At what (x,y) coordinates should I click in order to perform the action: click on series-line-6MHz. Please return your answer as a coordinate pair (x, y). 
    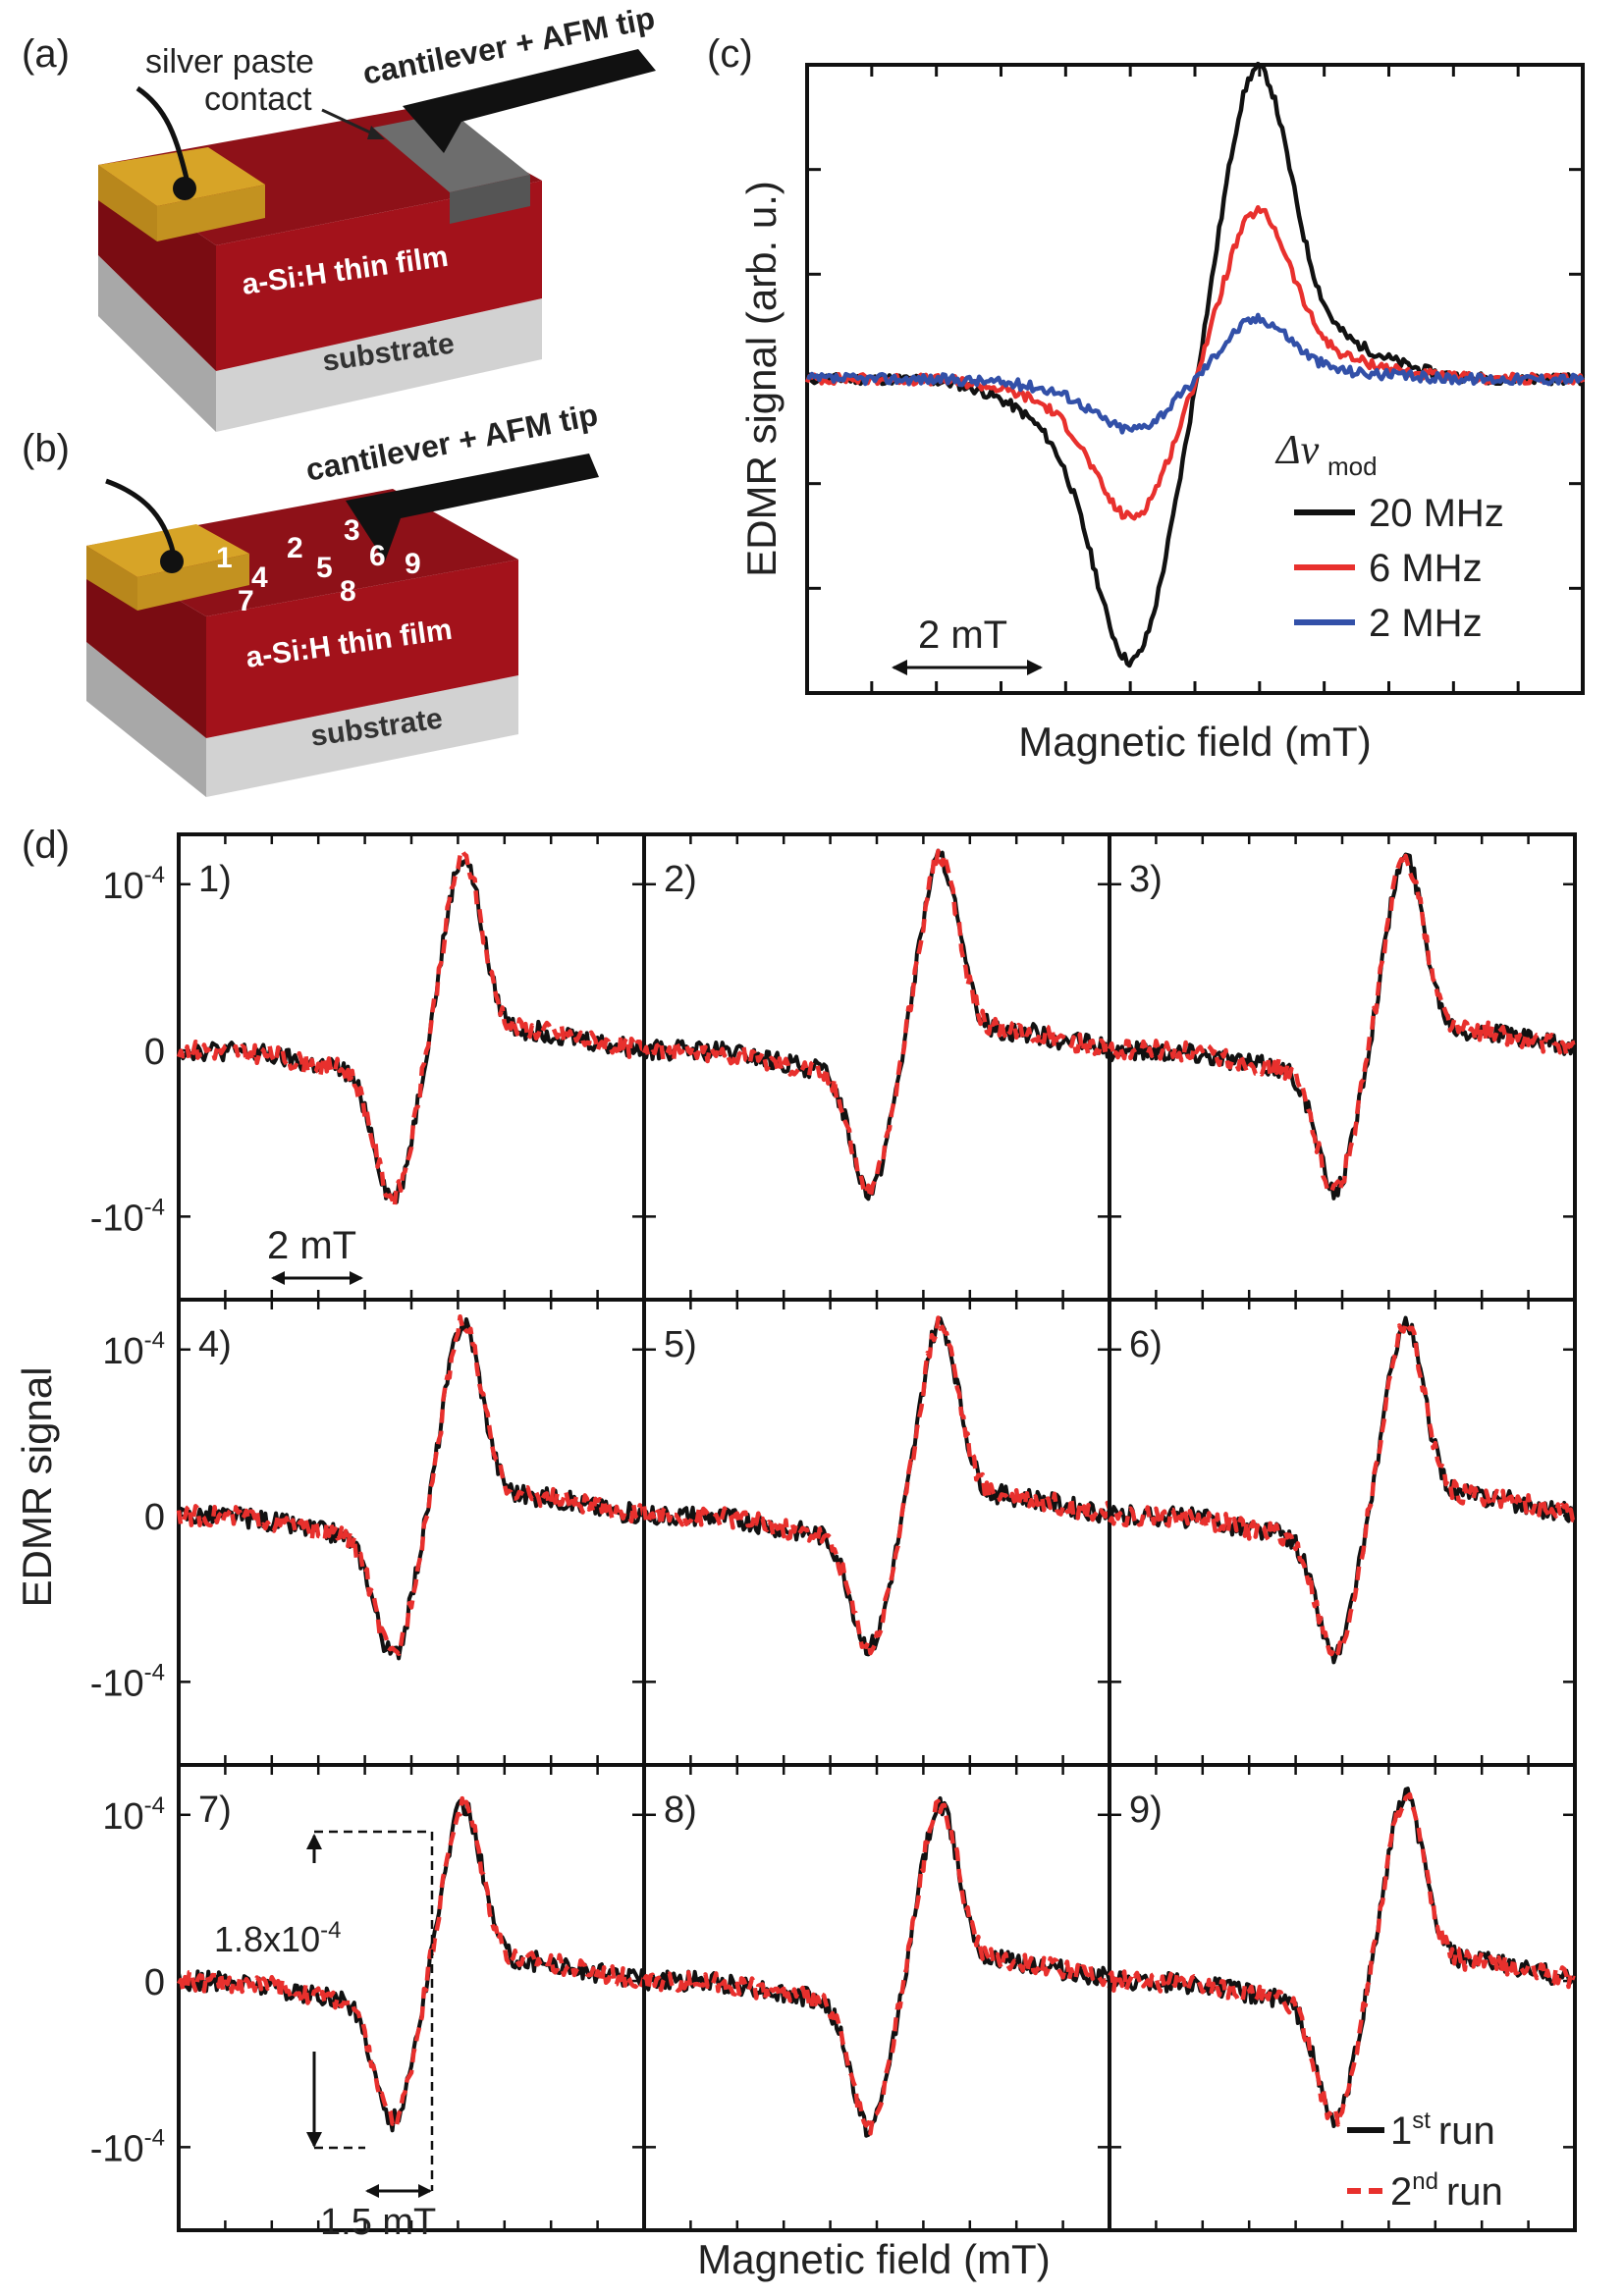
    Looking at the image, I should click on (1195, 363).